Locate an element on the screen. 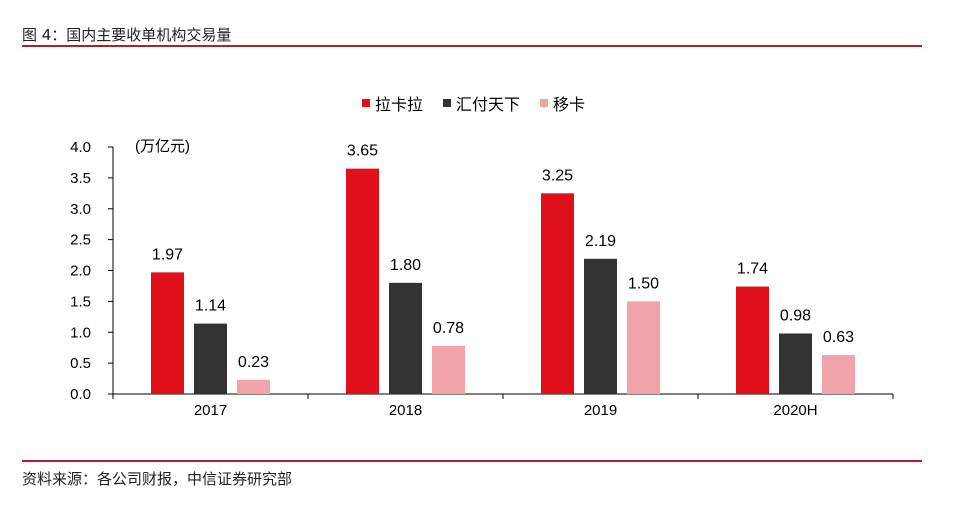 This screenshot has width=962, height=508. data-label: 0.23 is located at coordinates (253, 362).